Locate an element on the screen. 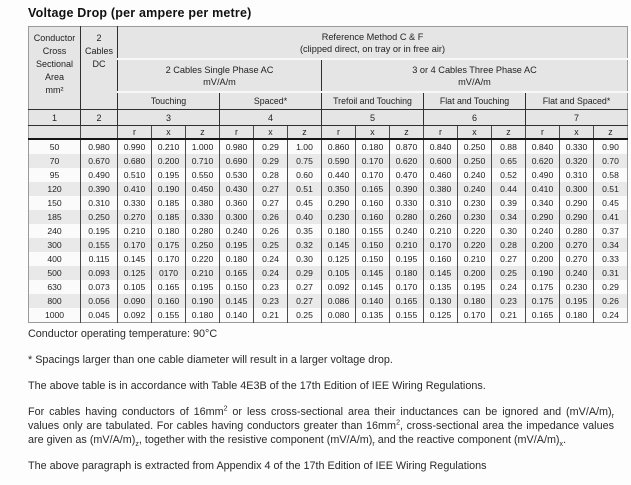 The height and width of the screenshot is (485, 631). cell-value: 0.470 is located at coordinates (406, 175).